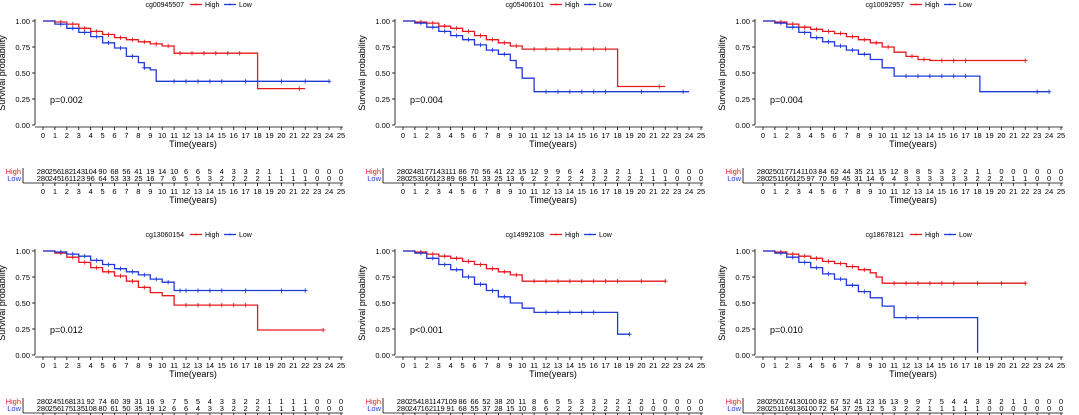 This screenshot has width=1079, height=415. I want to click on x-tick-label: 1, so click(55, 365).